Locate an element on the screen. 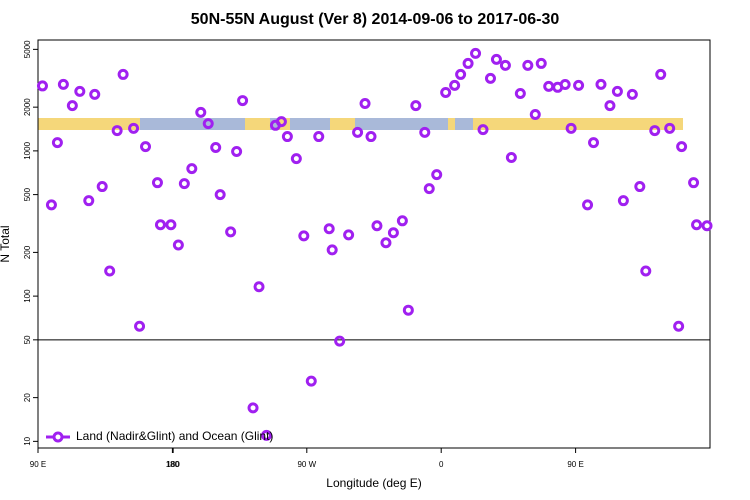 The width and height of the screenshot is (750, 500). x-tick-label: 180 is located at coordinates (173, 464).